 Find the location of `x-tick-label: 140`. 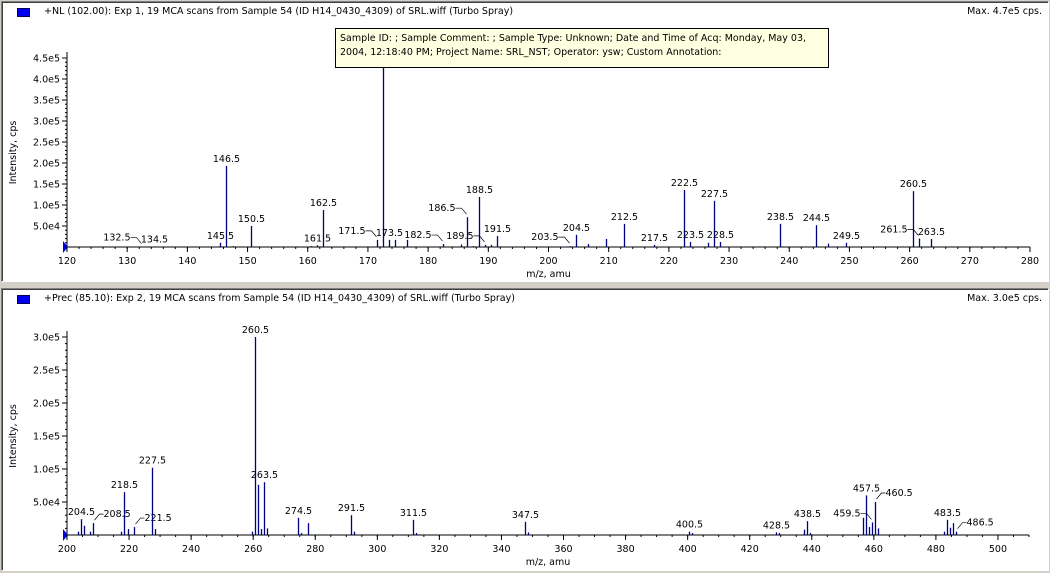

x-tick-label: 140 is located at coordinates (187, 261).